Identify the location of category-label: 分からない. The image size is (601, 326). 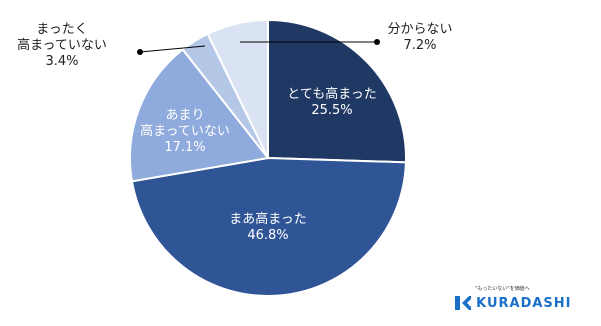
(420, 29).